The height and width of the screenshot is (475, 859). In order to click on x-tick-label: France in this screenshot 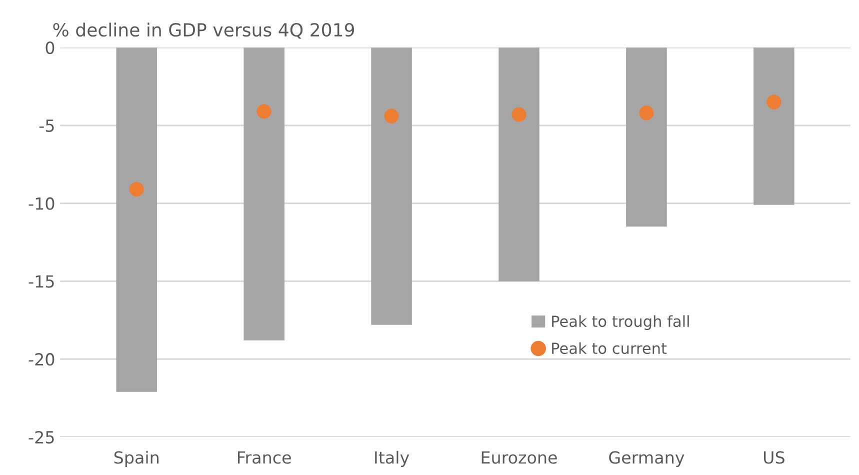, I will do `click(264, 457)`.